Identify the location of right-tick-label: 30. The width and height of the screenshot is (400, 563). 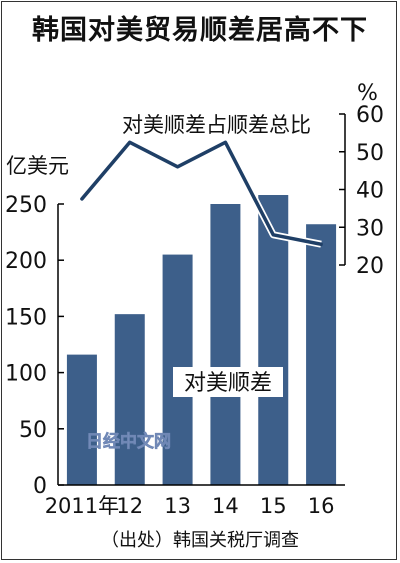
(370, 228).